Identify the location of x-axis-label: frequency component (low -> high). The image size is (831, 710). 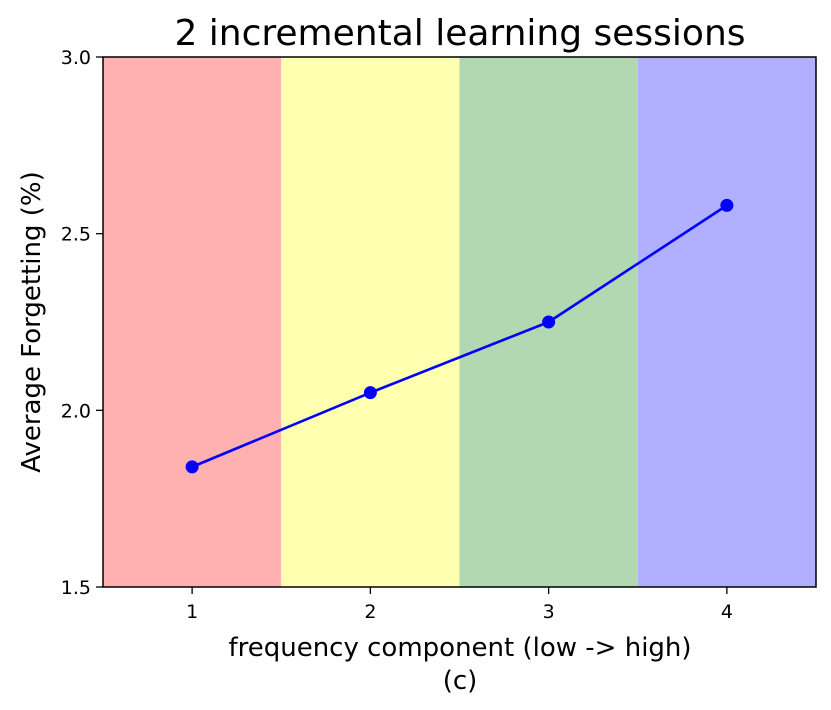
(459, 648).